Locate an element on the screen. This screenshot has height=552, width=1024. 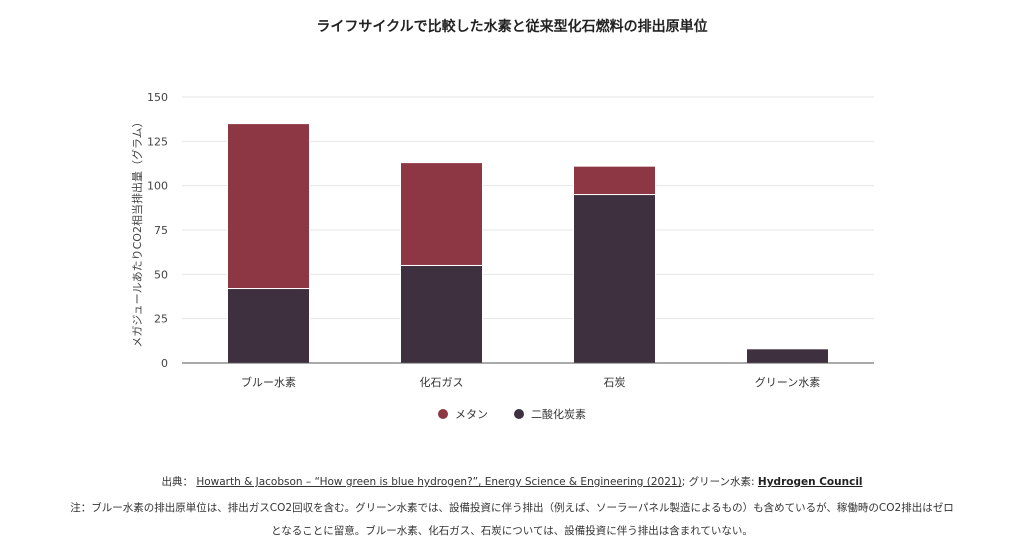
legend-label-co2: 二酸化炭素 is located at coordinates (558, 414).